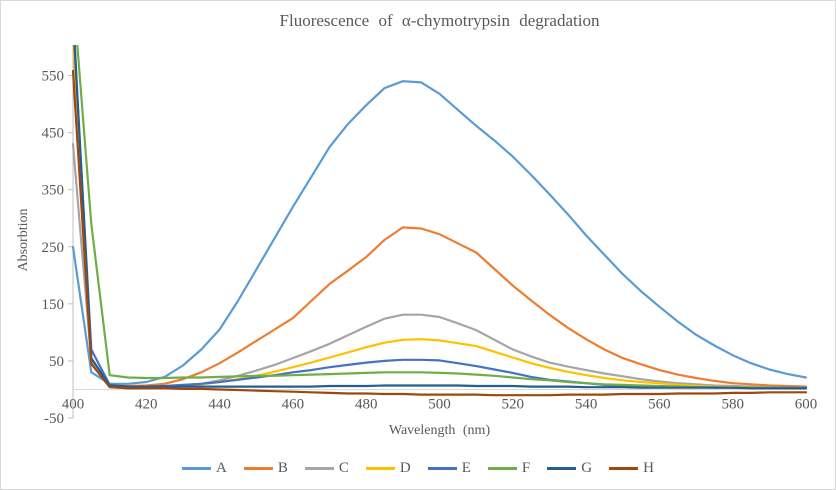 Image resolution: width=836 pixels, height=490 pixels. What do you see at coordinates (282, 468) in the screenshot?
I see `legend-label: B` at bounding box center [282, 468].